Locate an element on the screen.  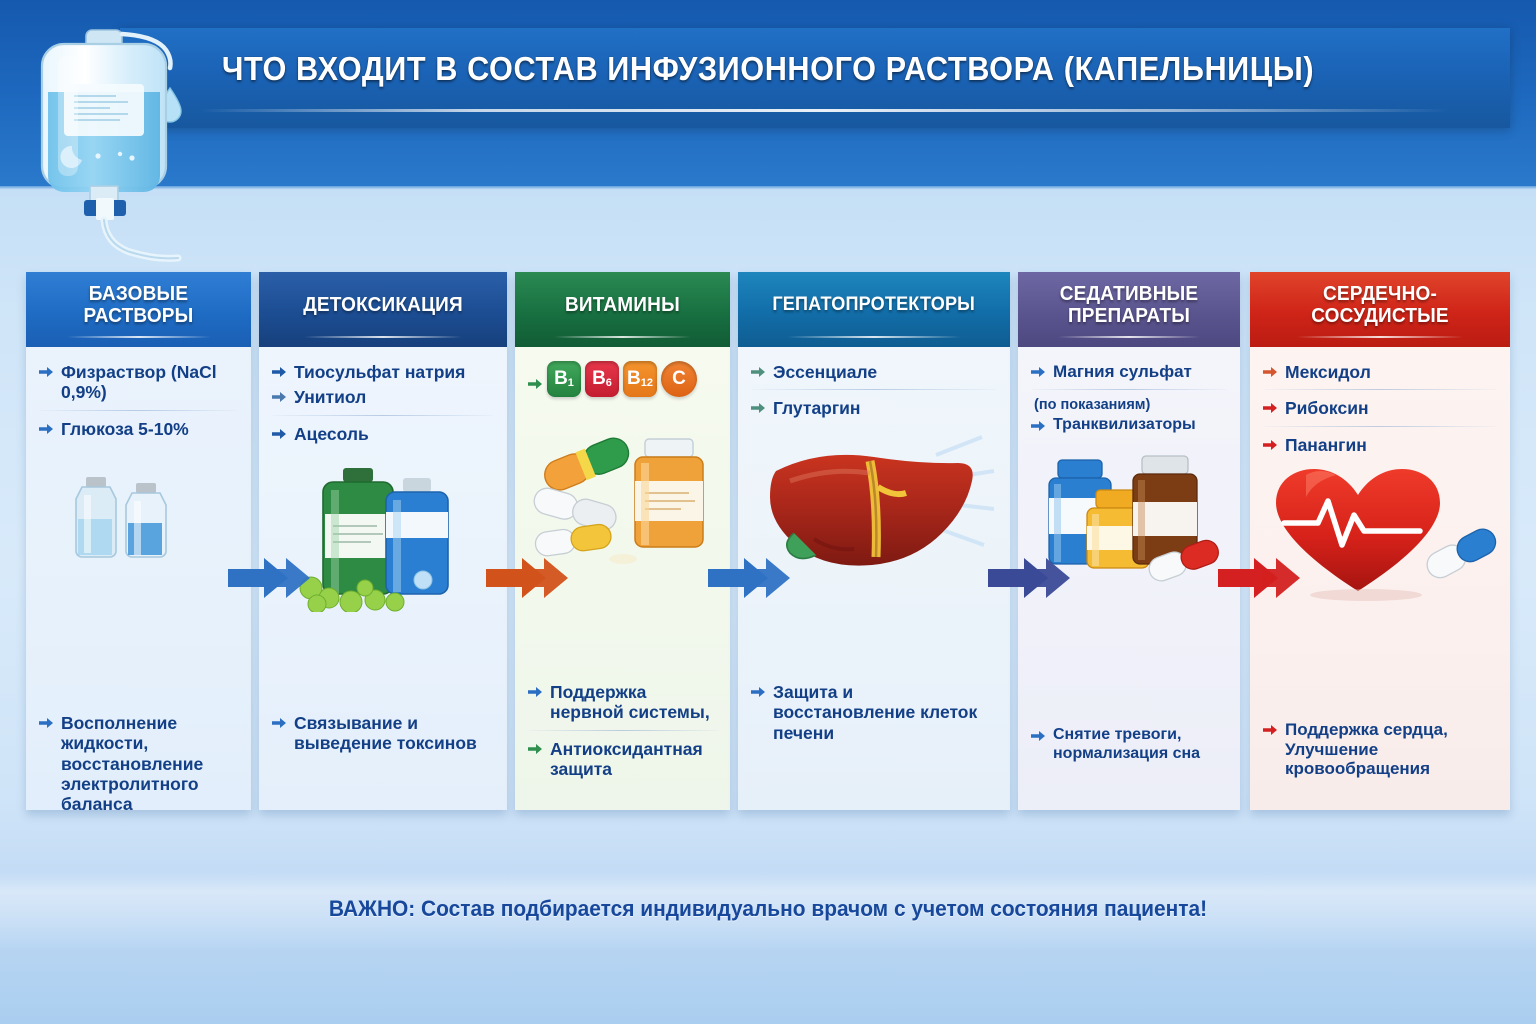
column-header-cardiovascular: СЕРДЕЧНО- СОСУДИСТЫЕ is located at coordinates (1380, 309).